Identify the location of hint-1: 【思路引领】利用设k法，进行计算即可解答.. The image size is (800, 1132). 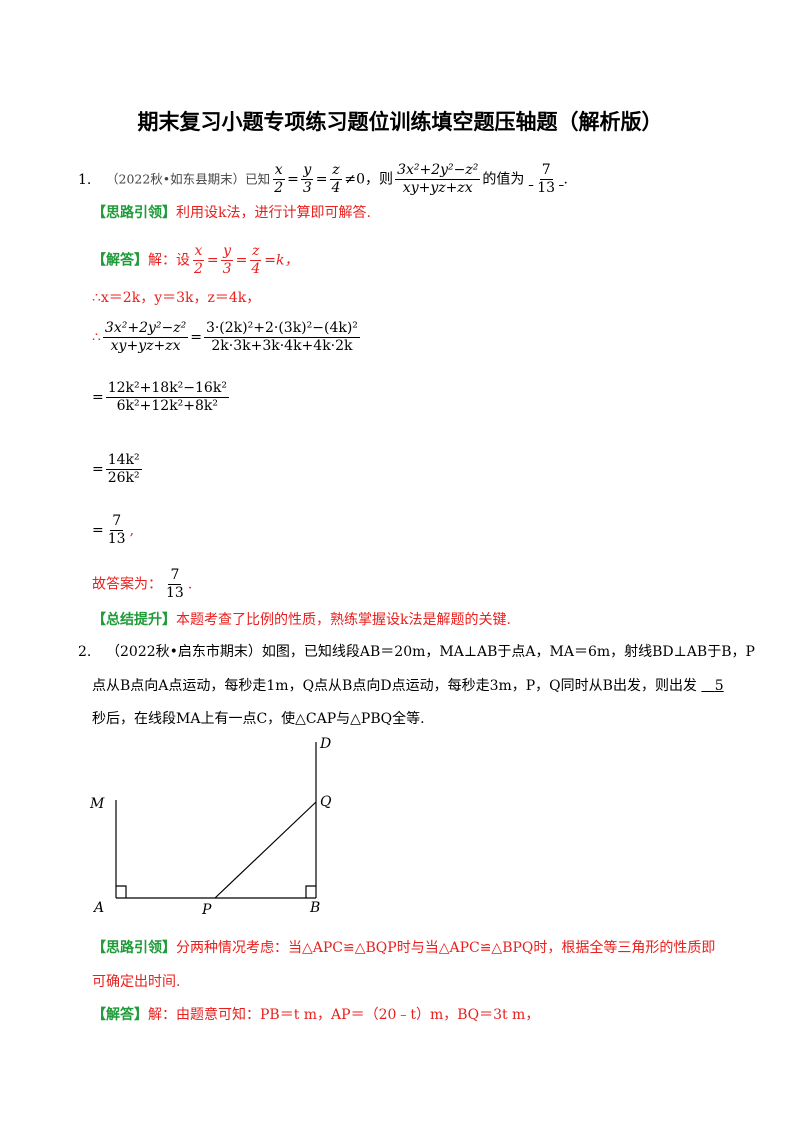
(231, 213).